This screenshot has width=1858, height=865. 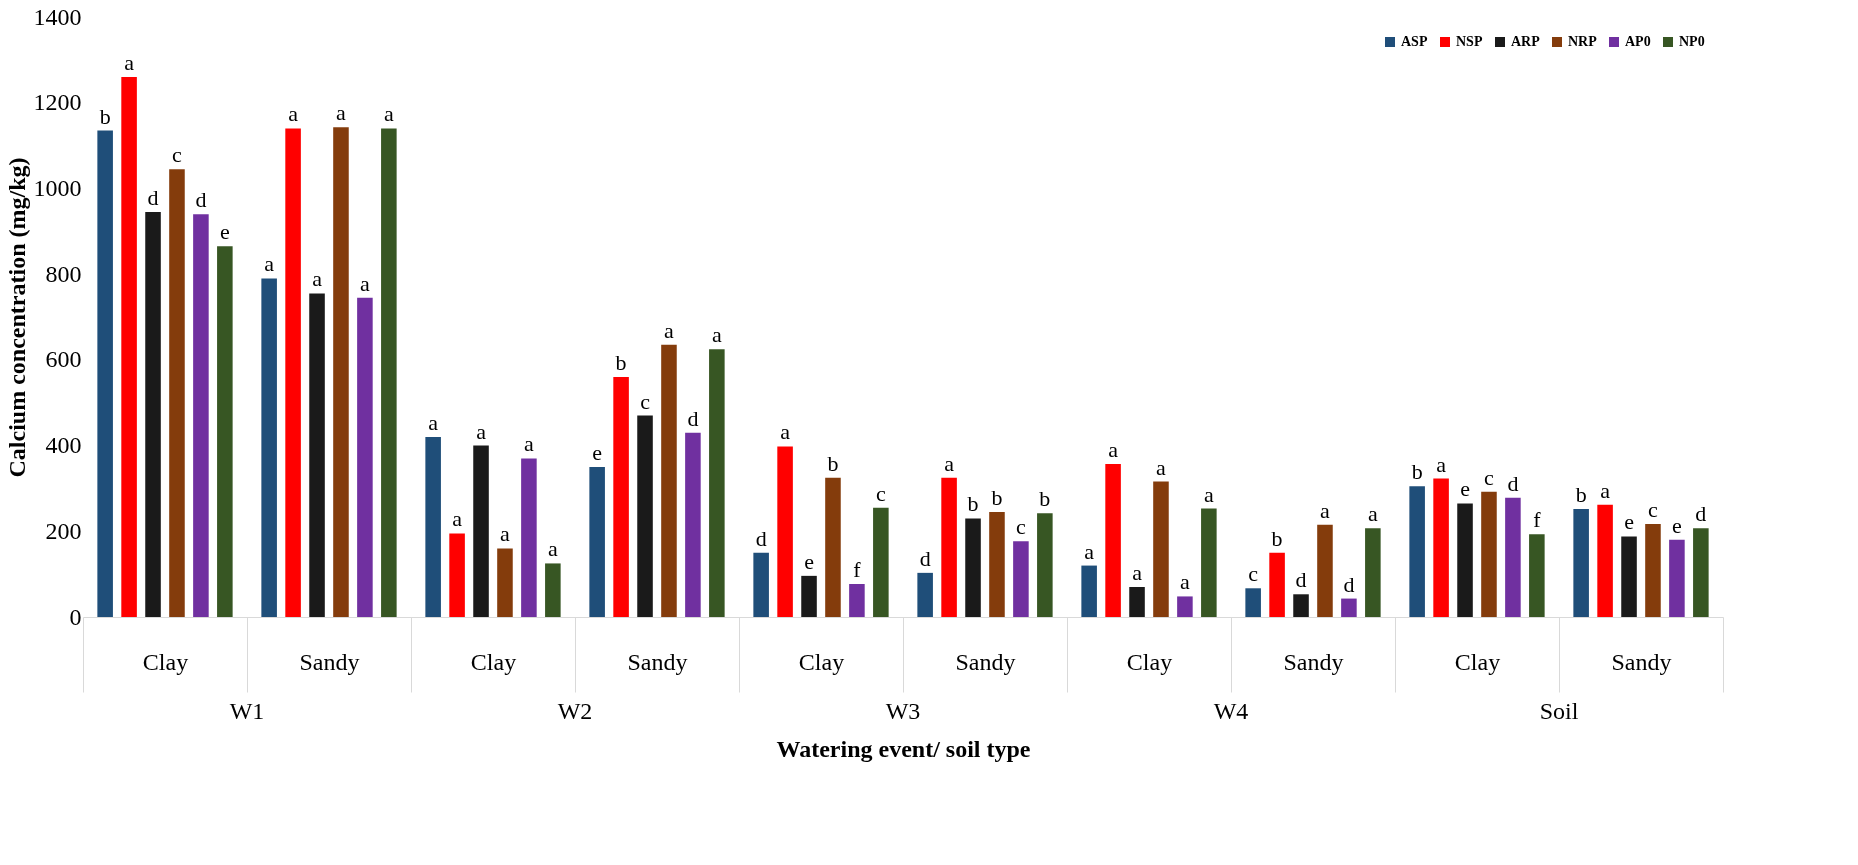 What do you see at coordinates (575, 711) in the screenshot?
I see `text: W2` at bounding box center [575, 711].